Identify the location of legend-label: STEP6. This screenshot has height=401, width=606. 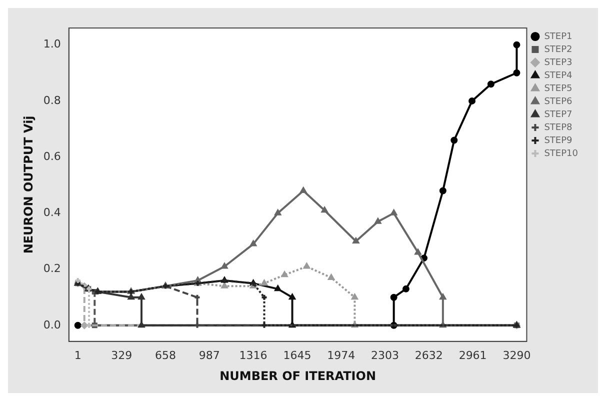
(558, 101).